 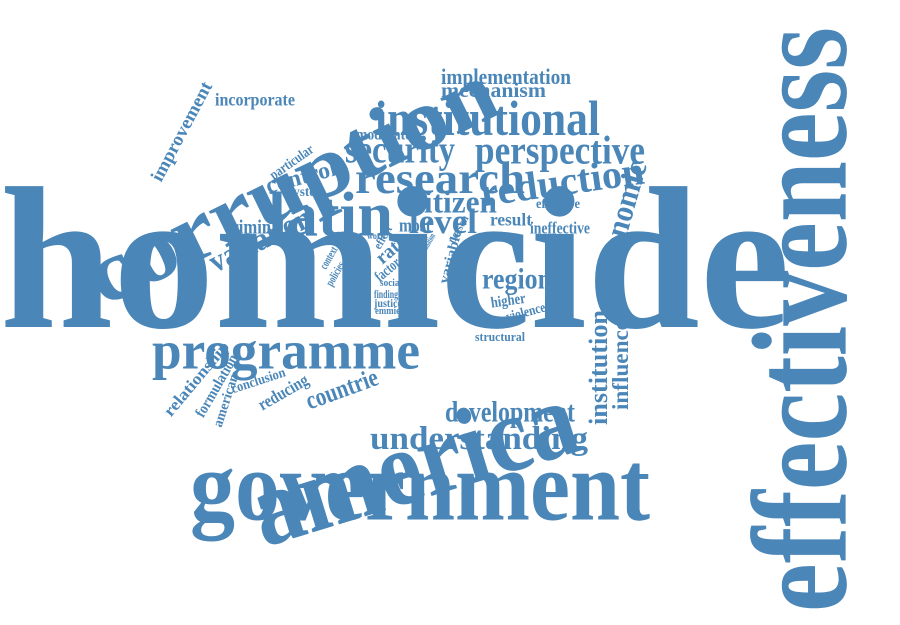 What do you see at coordinates (443, 221) in the screenshot?
I see `word-level: level` at bounding box center [443, 221].